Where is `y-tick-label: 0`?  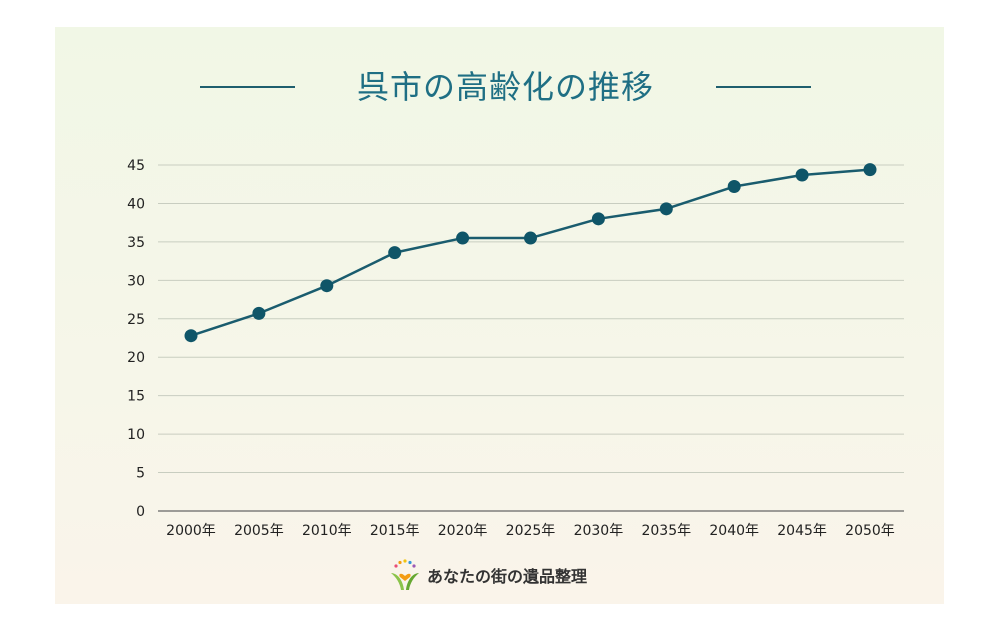
y-tick-label: 0 is located at coordinates (140, 512).